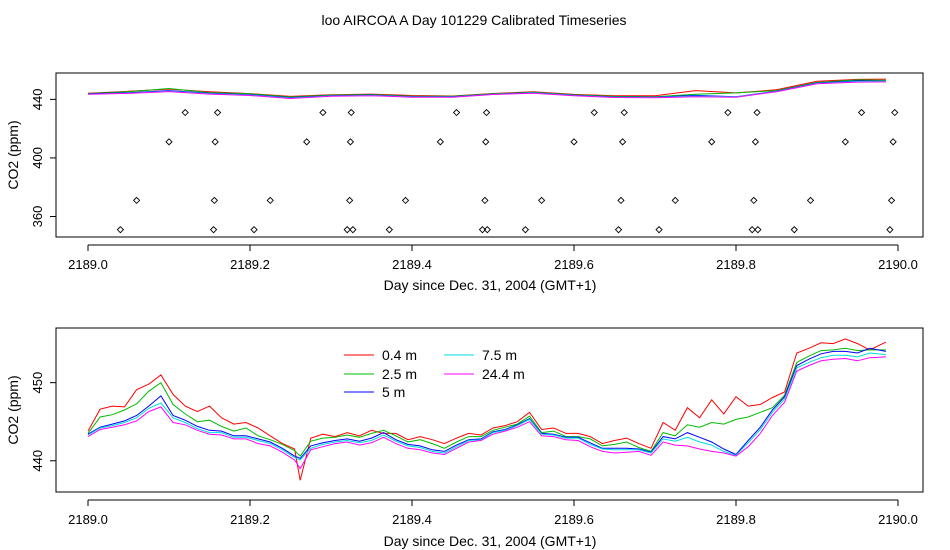 This screenshot has width=950, height=550. I want to click on series-line-24-4-m, so click(486, 90).